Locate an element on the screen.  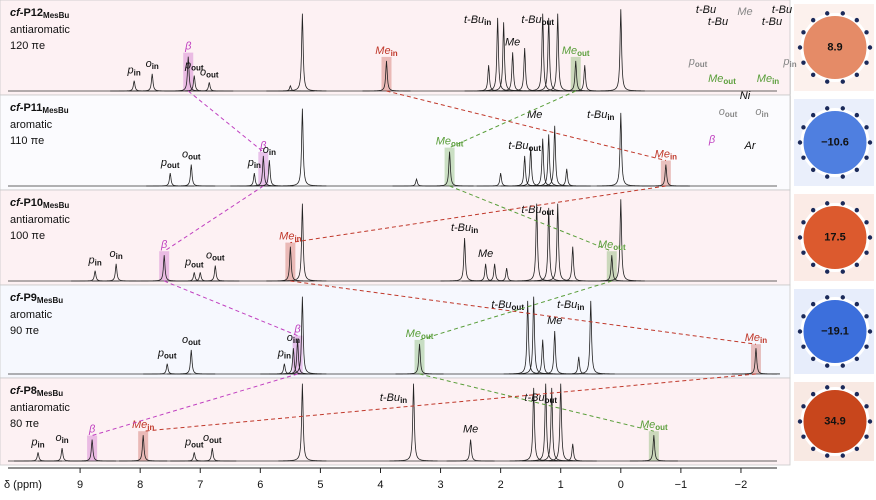
structure-label: Mein is located at coordinates (768, 79).